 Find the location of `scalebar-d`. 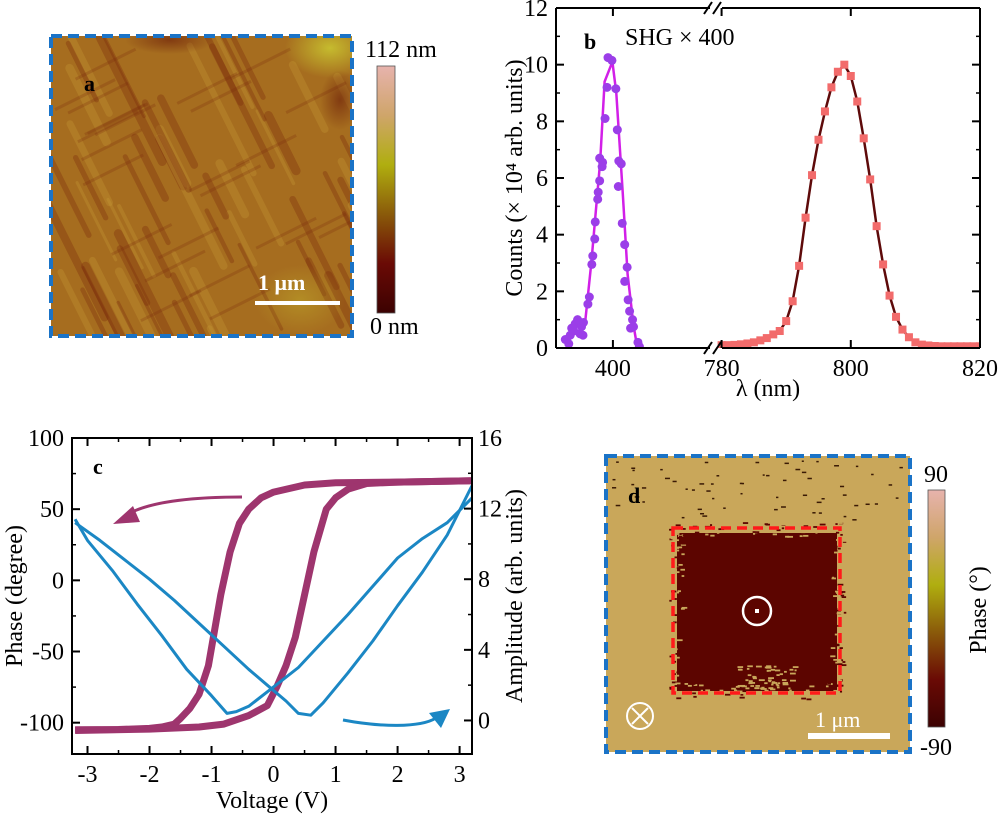

scalebar-d is located at coordinates (849, 736).